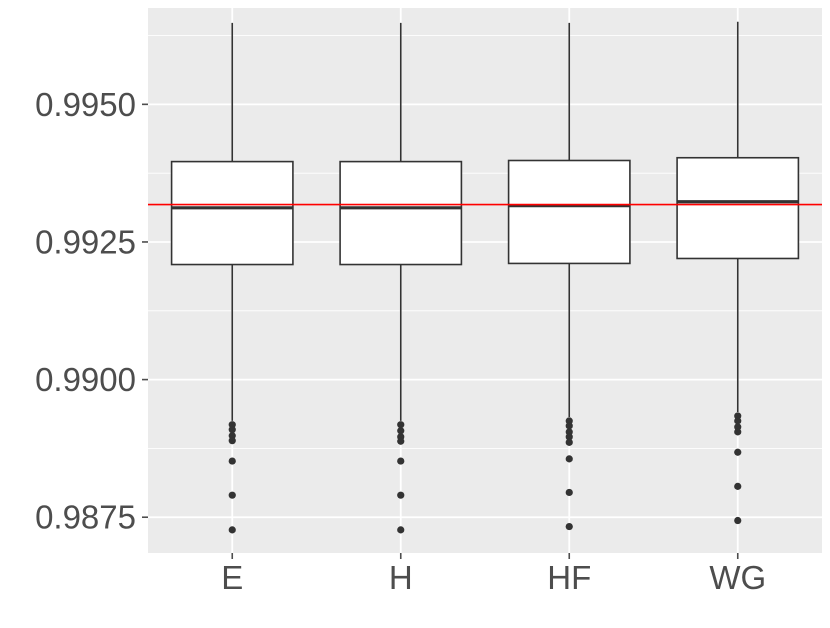 The height and width of the screenshot is (628, 830). I want to click on x-tick-label-e: E, so click(232, 577).